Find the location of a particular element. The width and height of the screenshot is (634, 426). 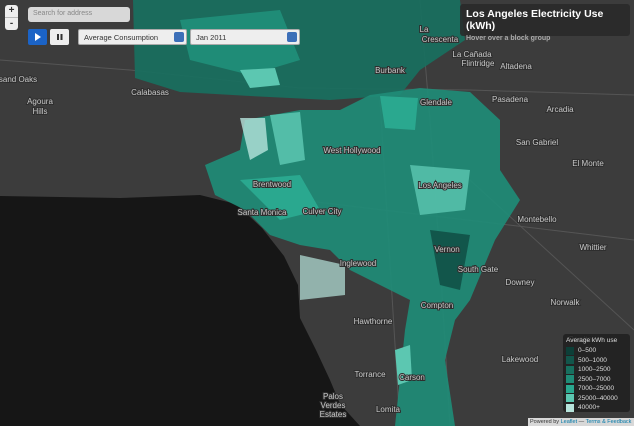

legend-item: 25000–40000 is located at coordinates (596, 399).